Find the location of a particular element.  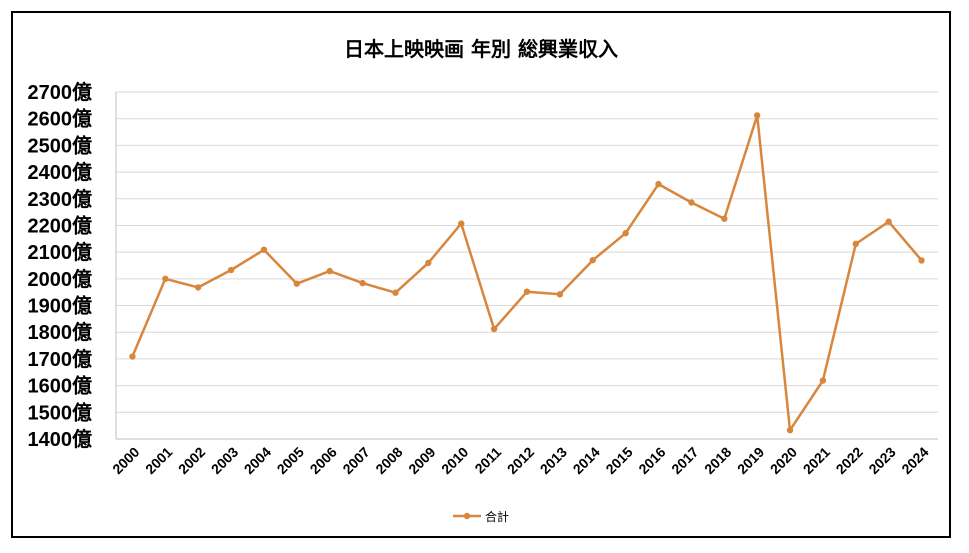

x-tick-label: 2004 is located at coordinates (257, 460).